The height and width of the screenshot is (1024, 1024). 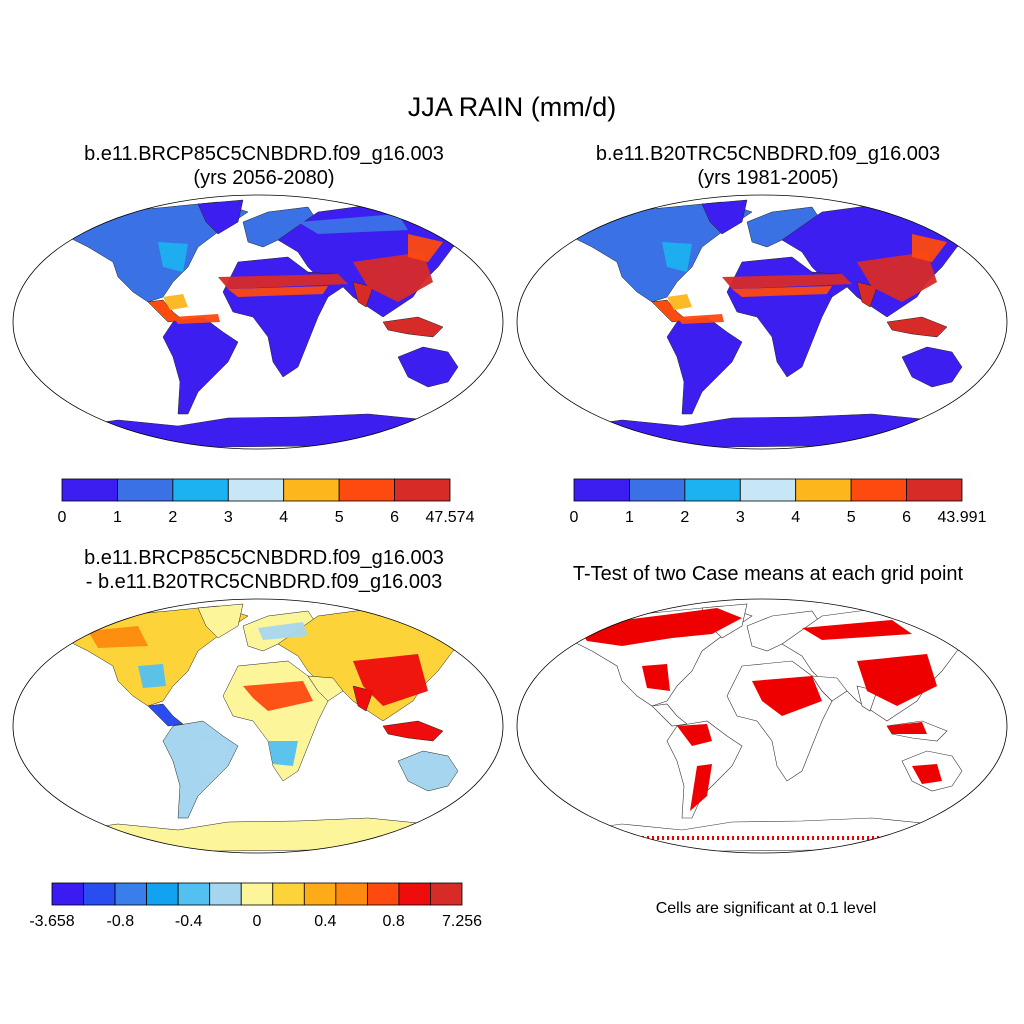 I want to click on colorbar-label: 43.991, so click(x=962, y=517).